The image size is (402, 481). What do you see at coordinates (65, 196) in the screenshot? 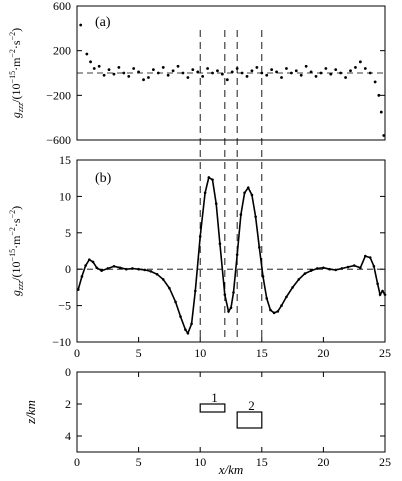
I see `panel-b-ytick-label: 10` at bounding box center [65, 196].